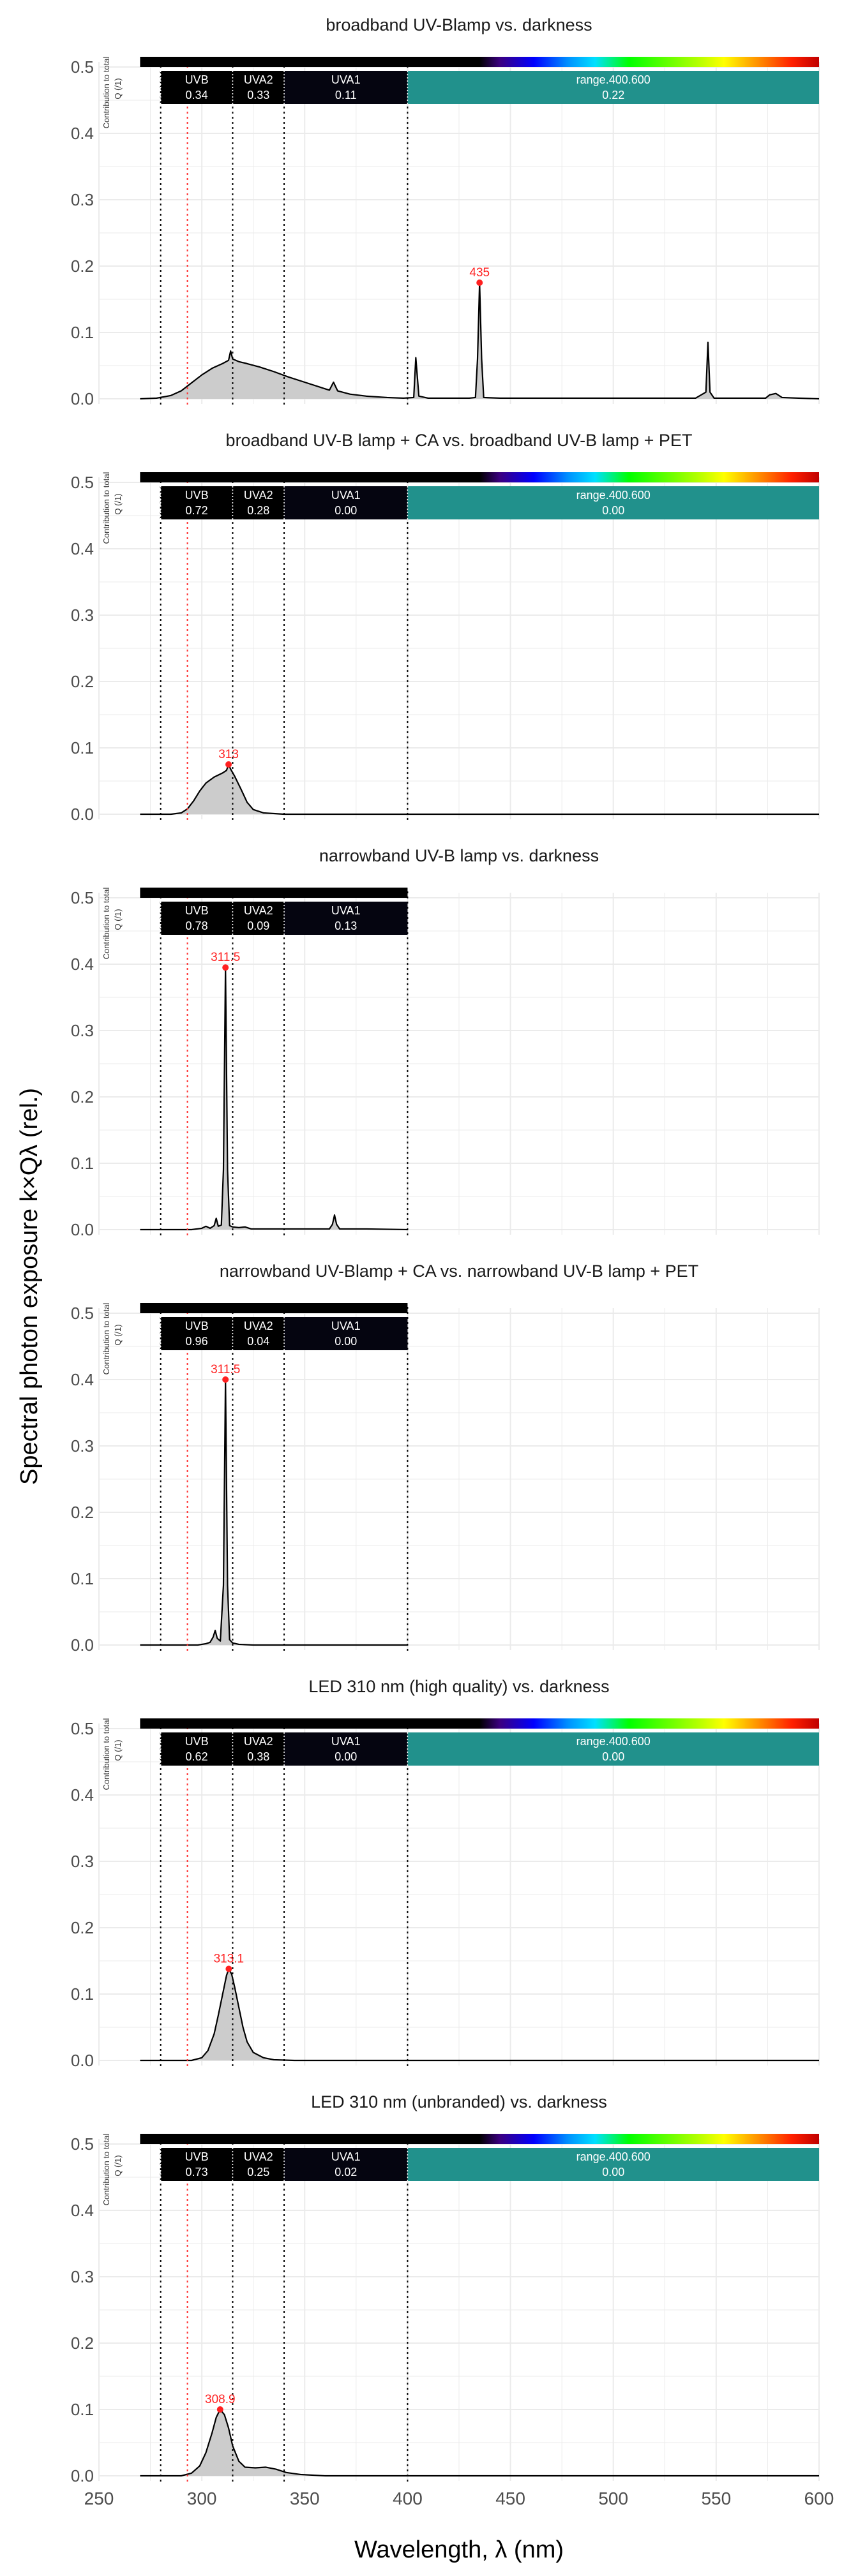 This screenshot has height=2576, width=858. Describe the element at coordinates (346, 95) in the screenshot. I see `band-value-label: 0.11` at that location.